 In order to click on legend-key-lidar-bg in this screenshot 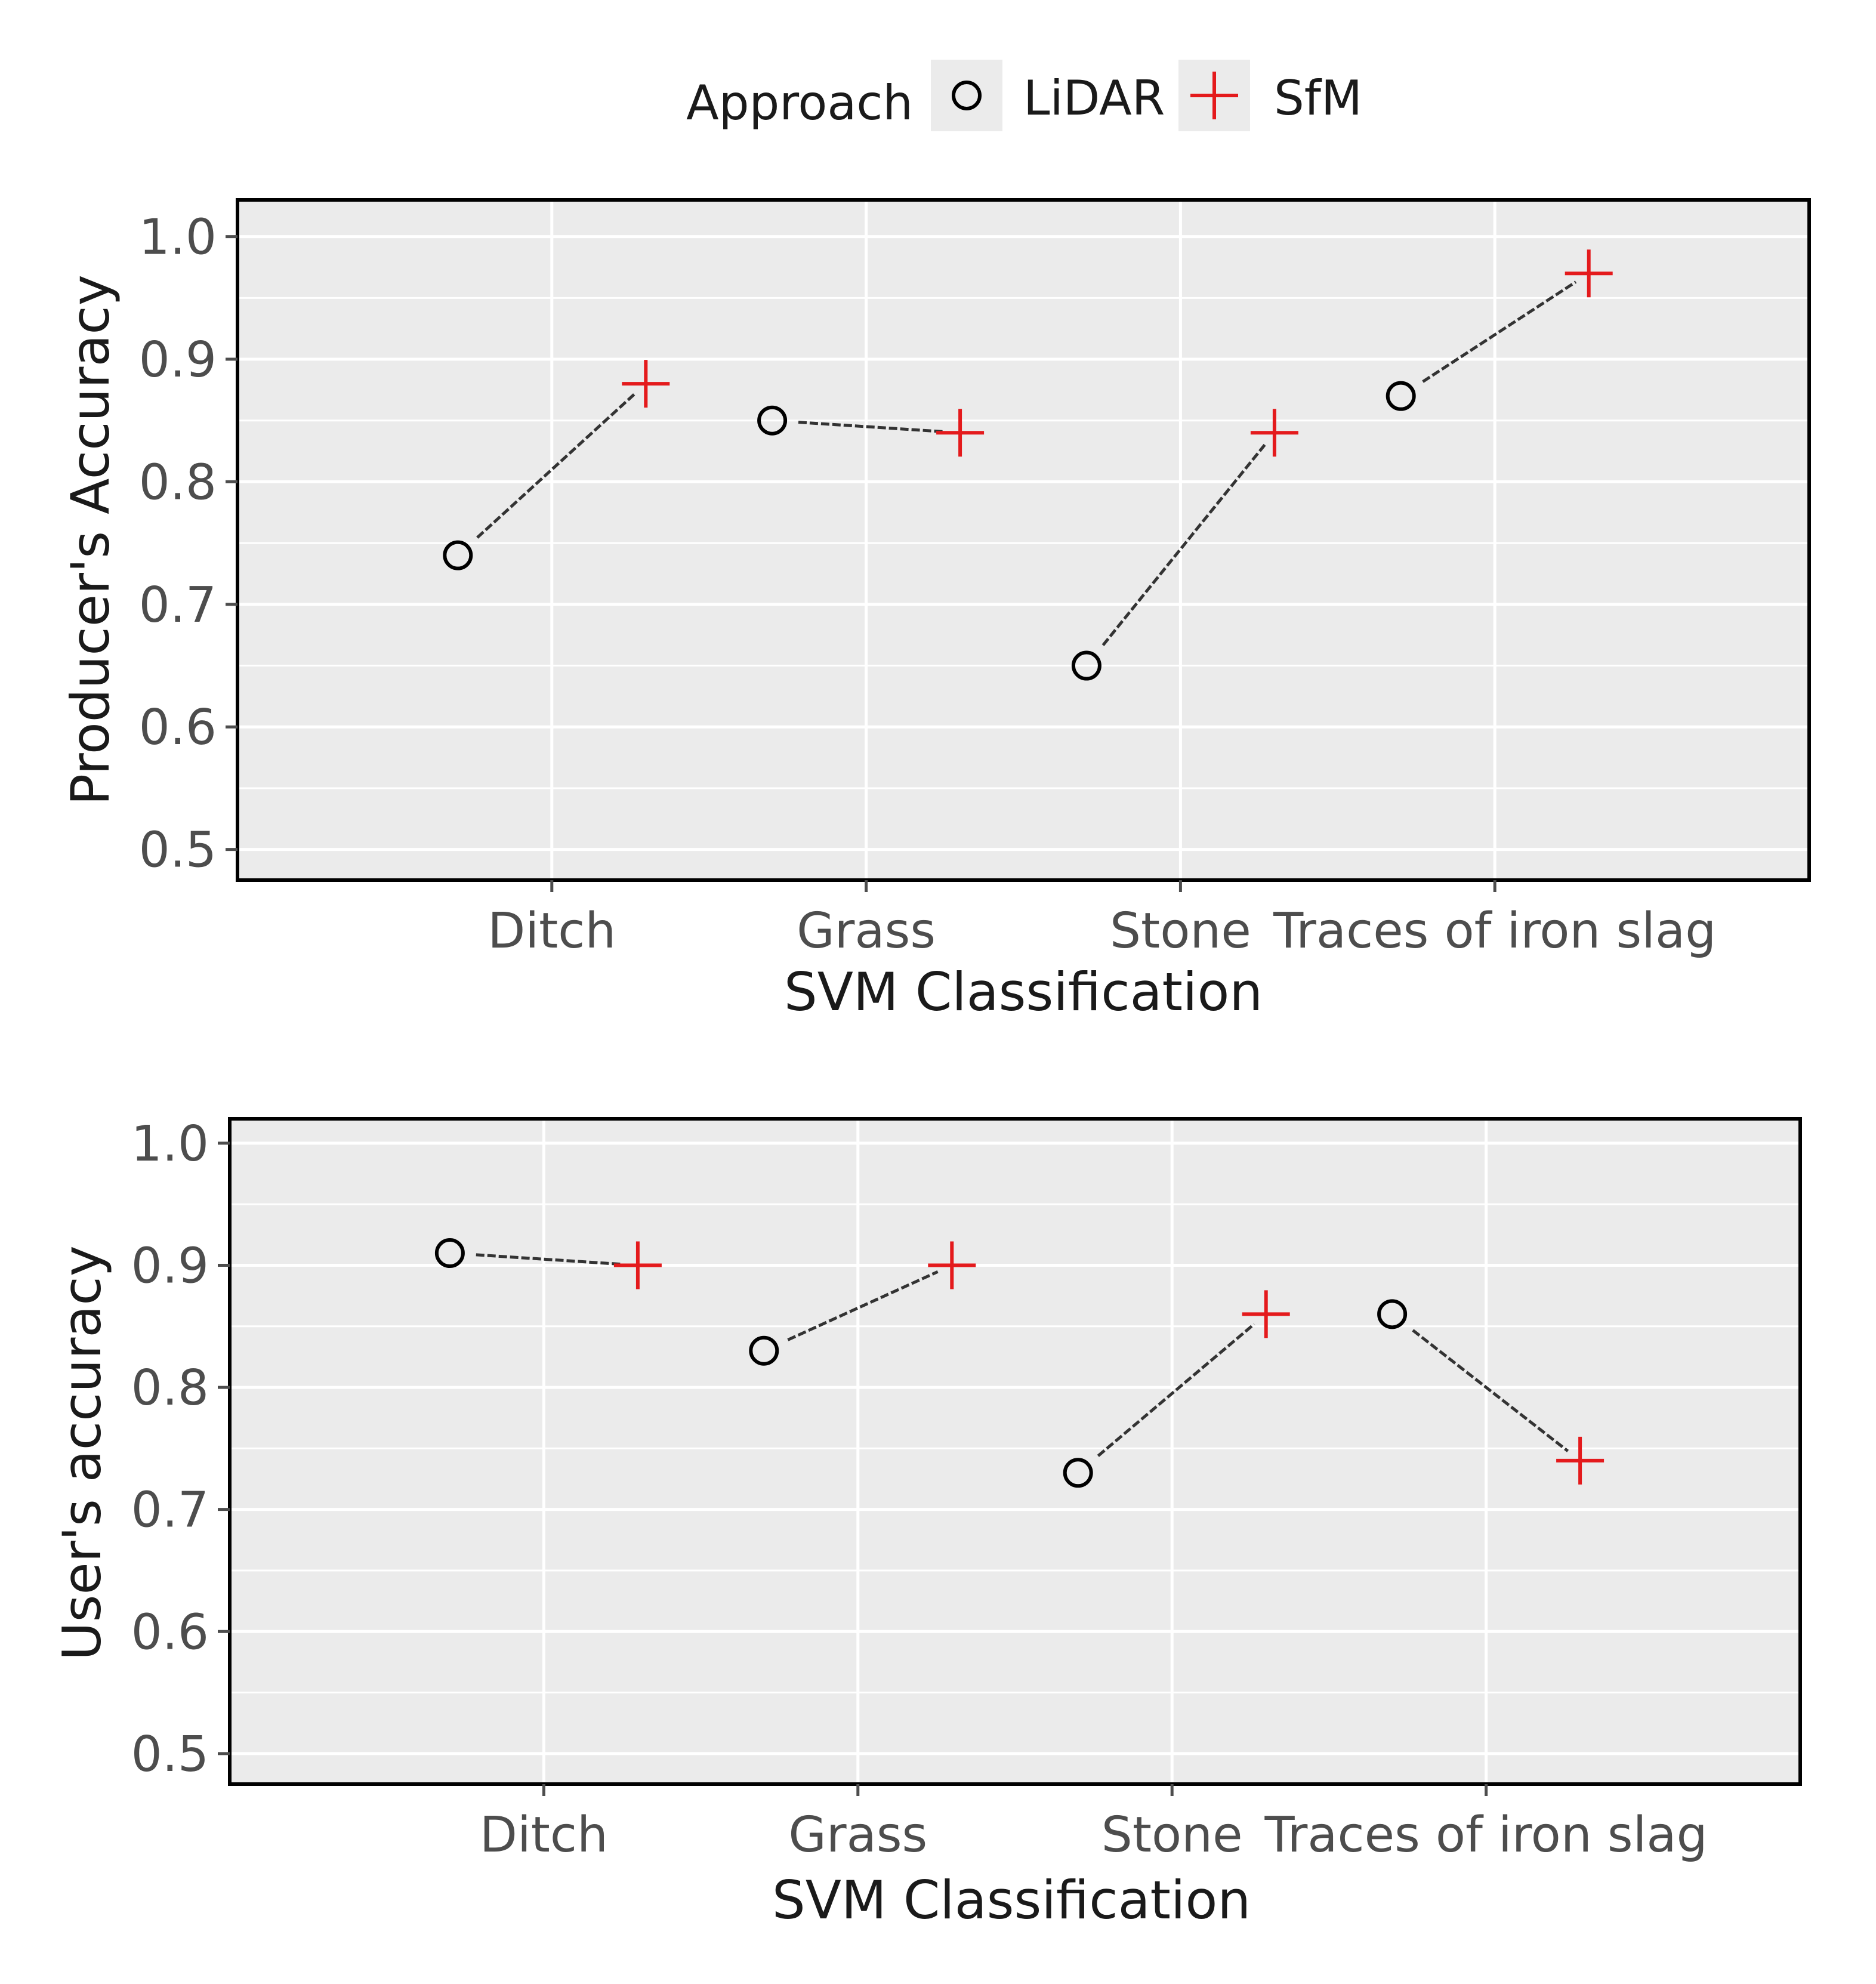, I will do `click(966, 96)`.